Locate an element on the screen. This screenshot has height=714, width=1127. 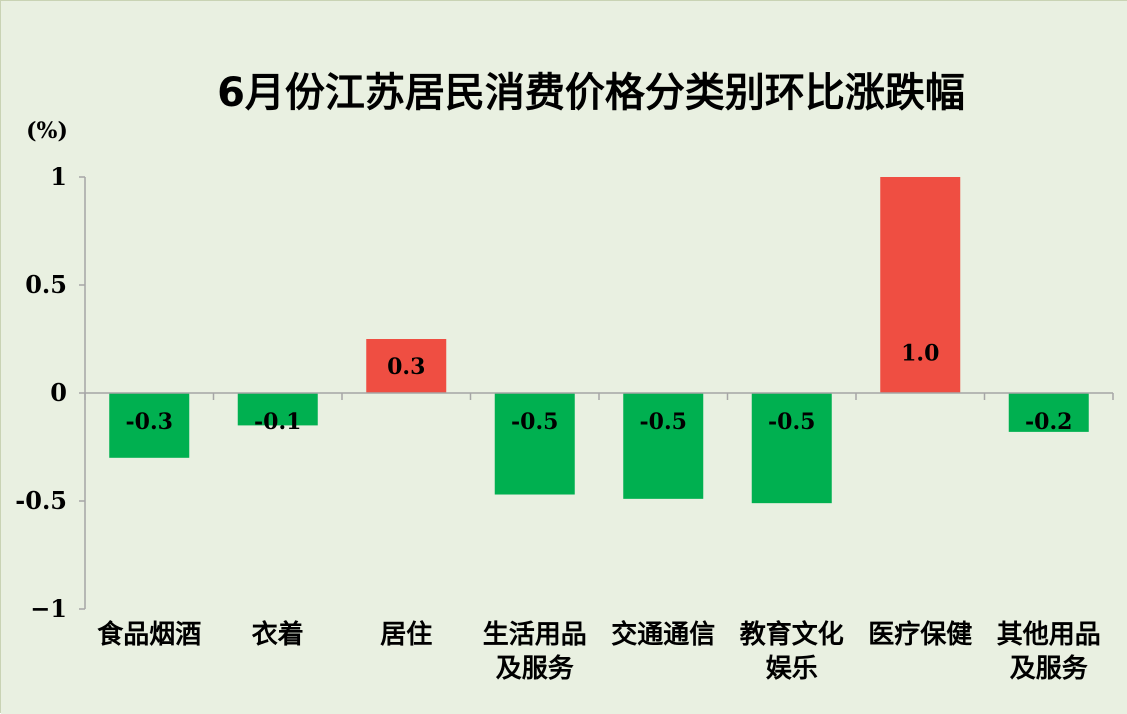
y-tick-label: 0 is located at coordinates (58, 392).